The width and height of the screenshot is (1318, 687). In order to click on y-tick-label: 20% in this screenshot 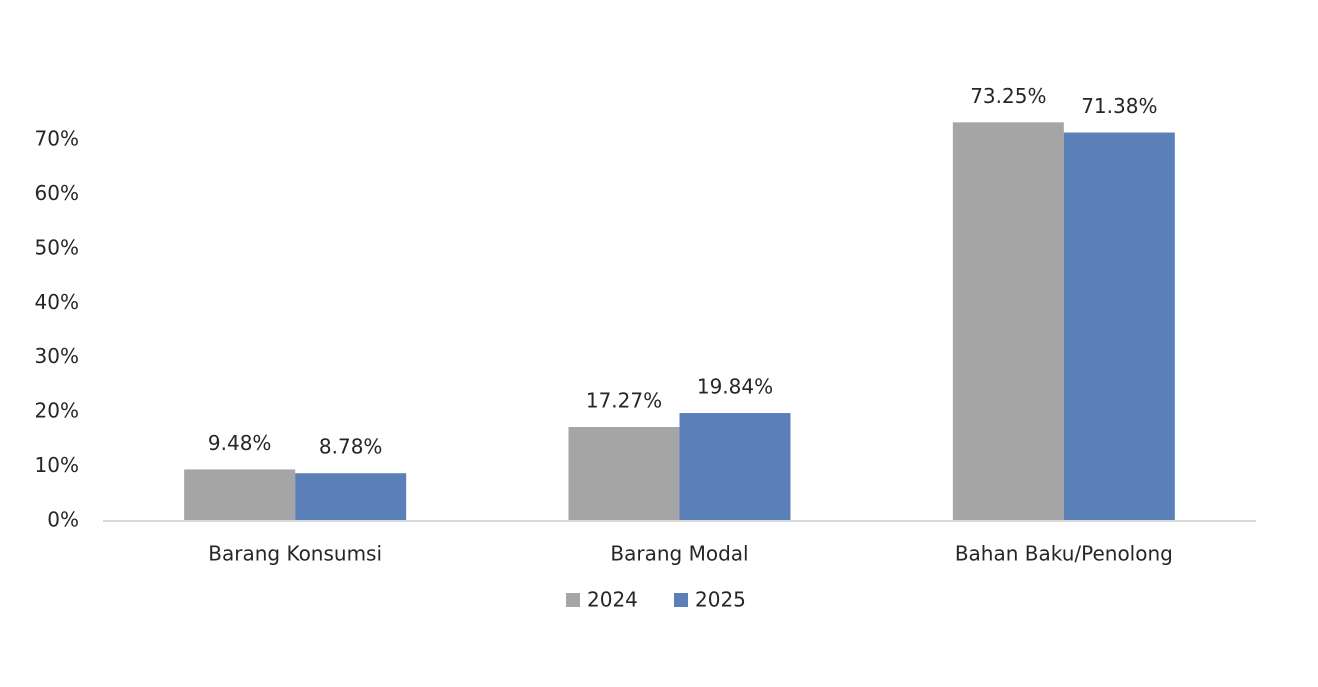, I will do `click(57, 411)`.